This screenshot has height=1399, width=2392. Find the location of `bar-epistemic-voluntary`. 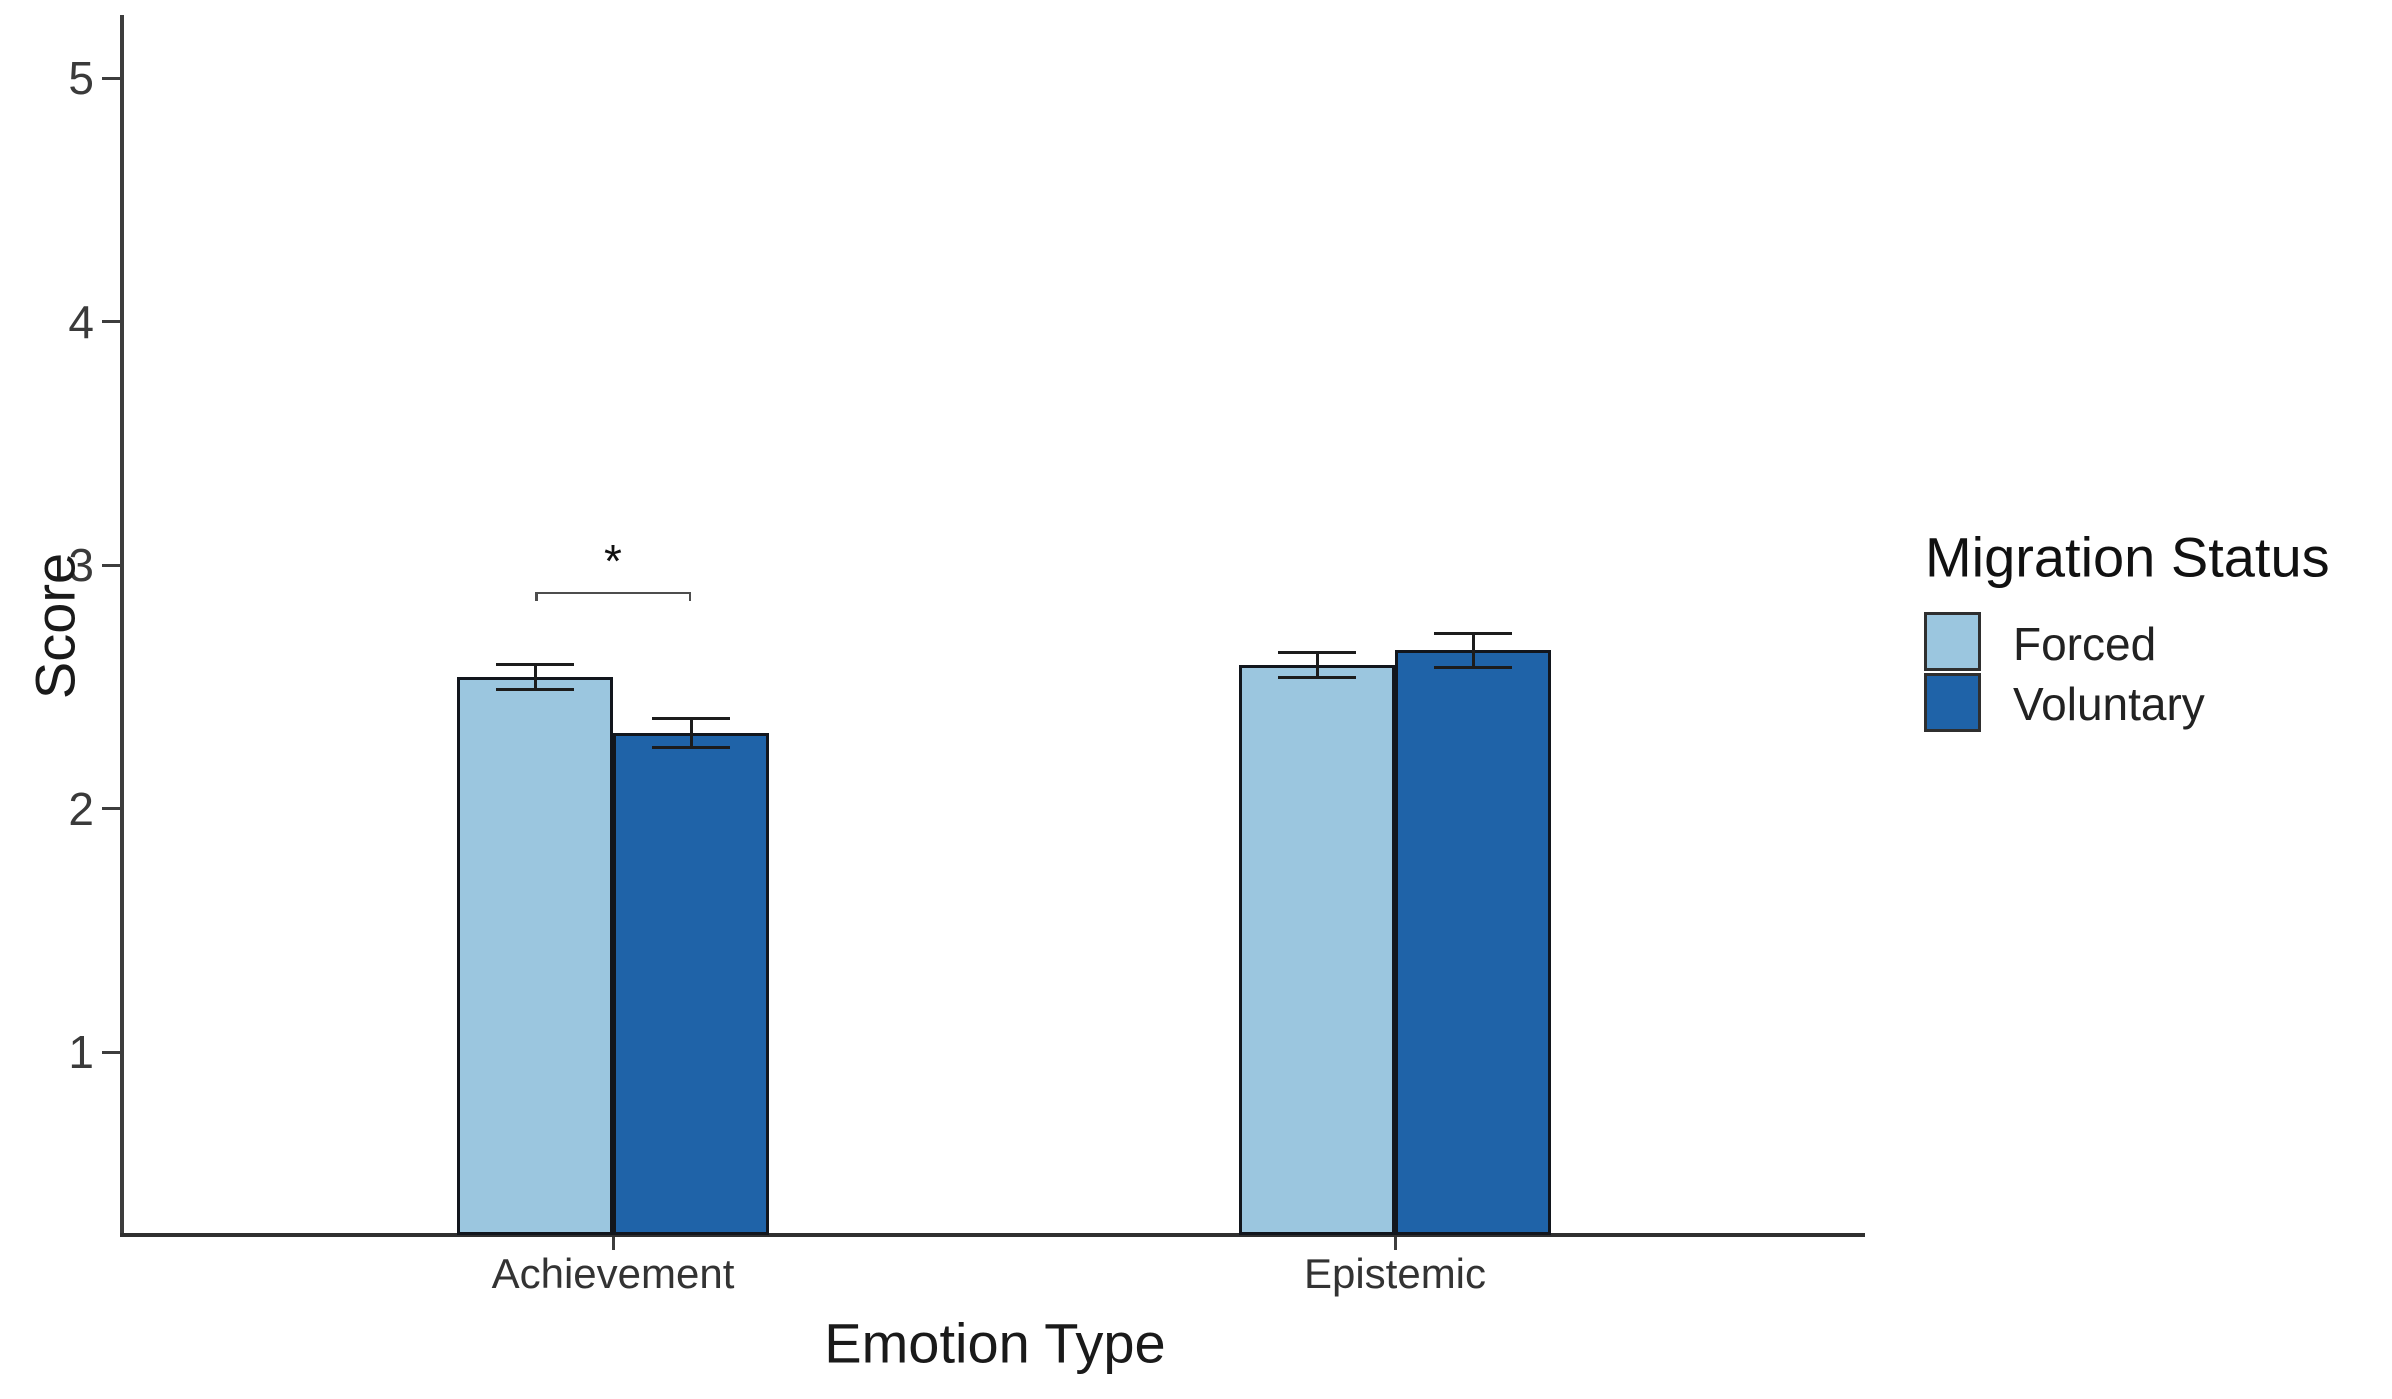

bar-epistemic-voluntary is located at coordinates (1473, 942).